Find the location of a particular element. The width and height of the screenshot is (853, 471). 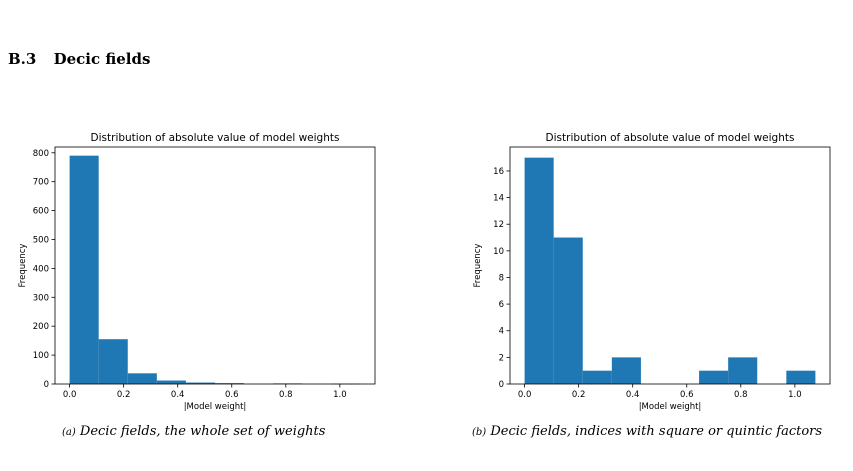

y-tick-label: 8 is located at coordinates (501, 278).